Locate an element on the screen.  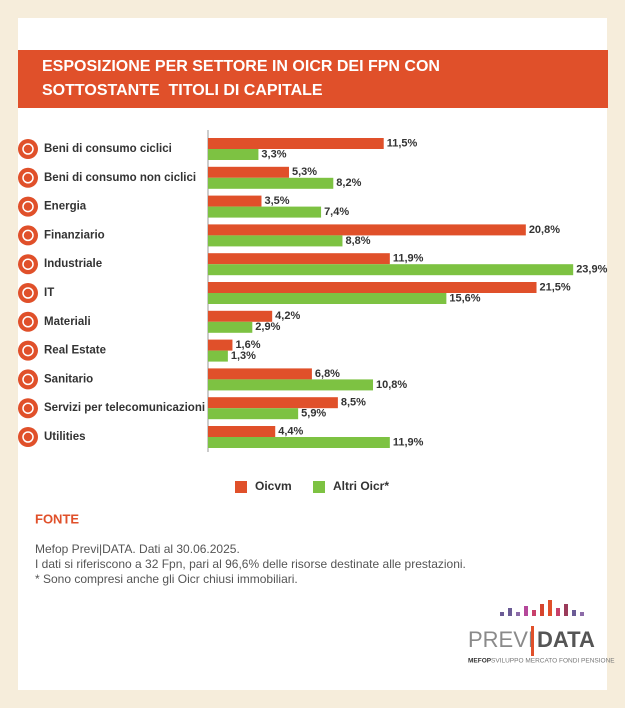
category-label: Utilities is located at coordinates (65, 437).